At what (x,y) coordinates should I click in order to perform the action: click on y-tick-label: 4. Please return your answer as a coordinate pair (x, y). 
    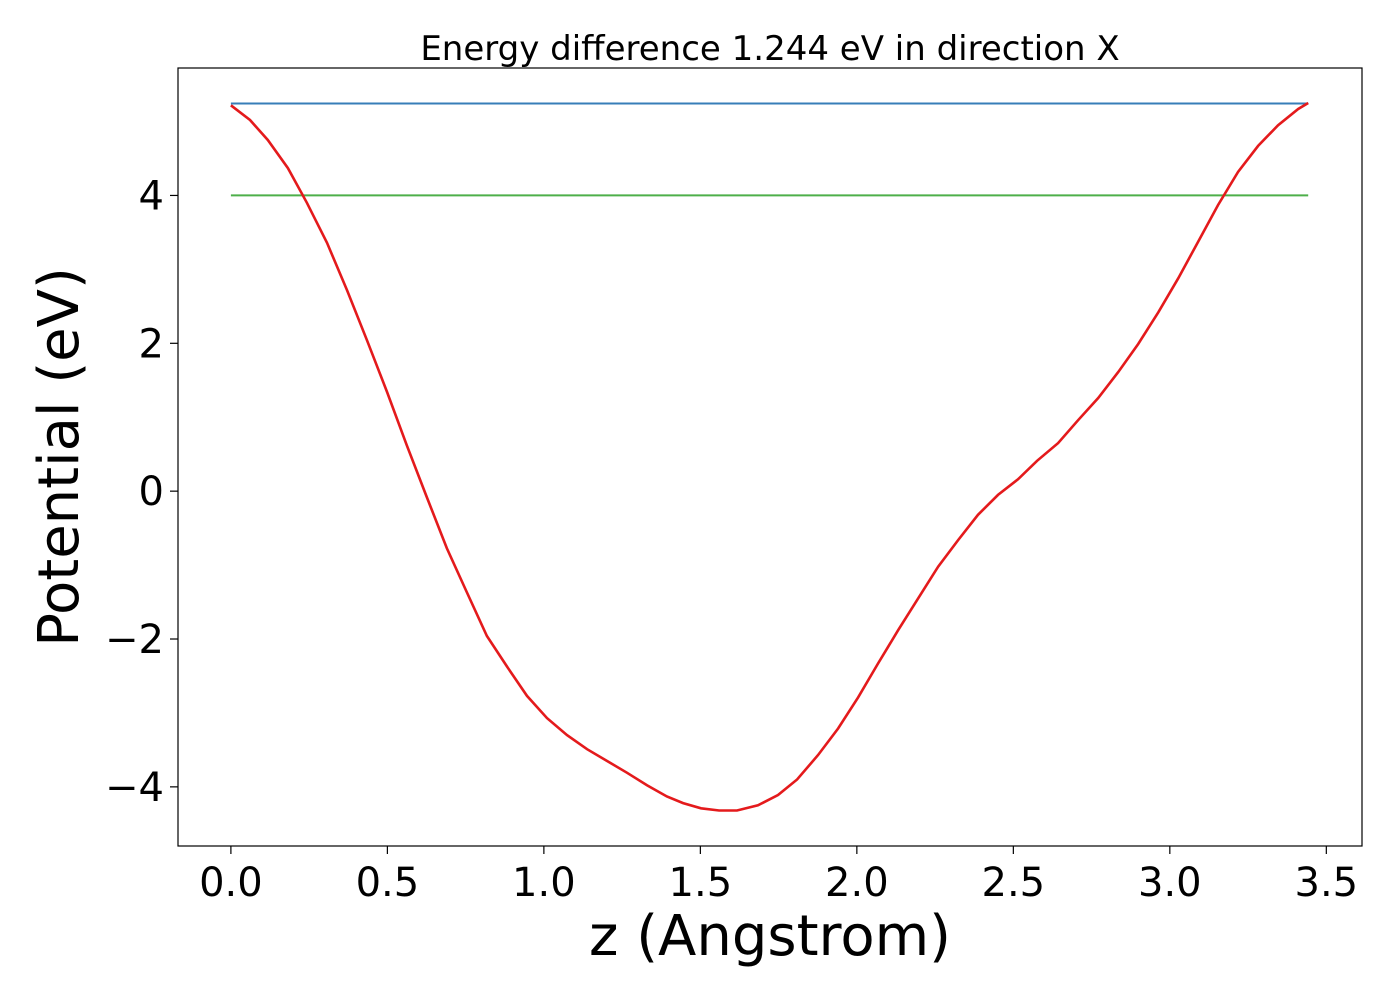
    Looking at the image, I should click on (151, 196).